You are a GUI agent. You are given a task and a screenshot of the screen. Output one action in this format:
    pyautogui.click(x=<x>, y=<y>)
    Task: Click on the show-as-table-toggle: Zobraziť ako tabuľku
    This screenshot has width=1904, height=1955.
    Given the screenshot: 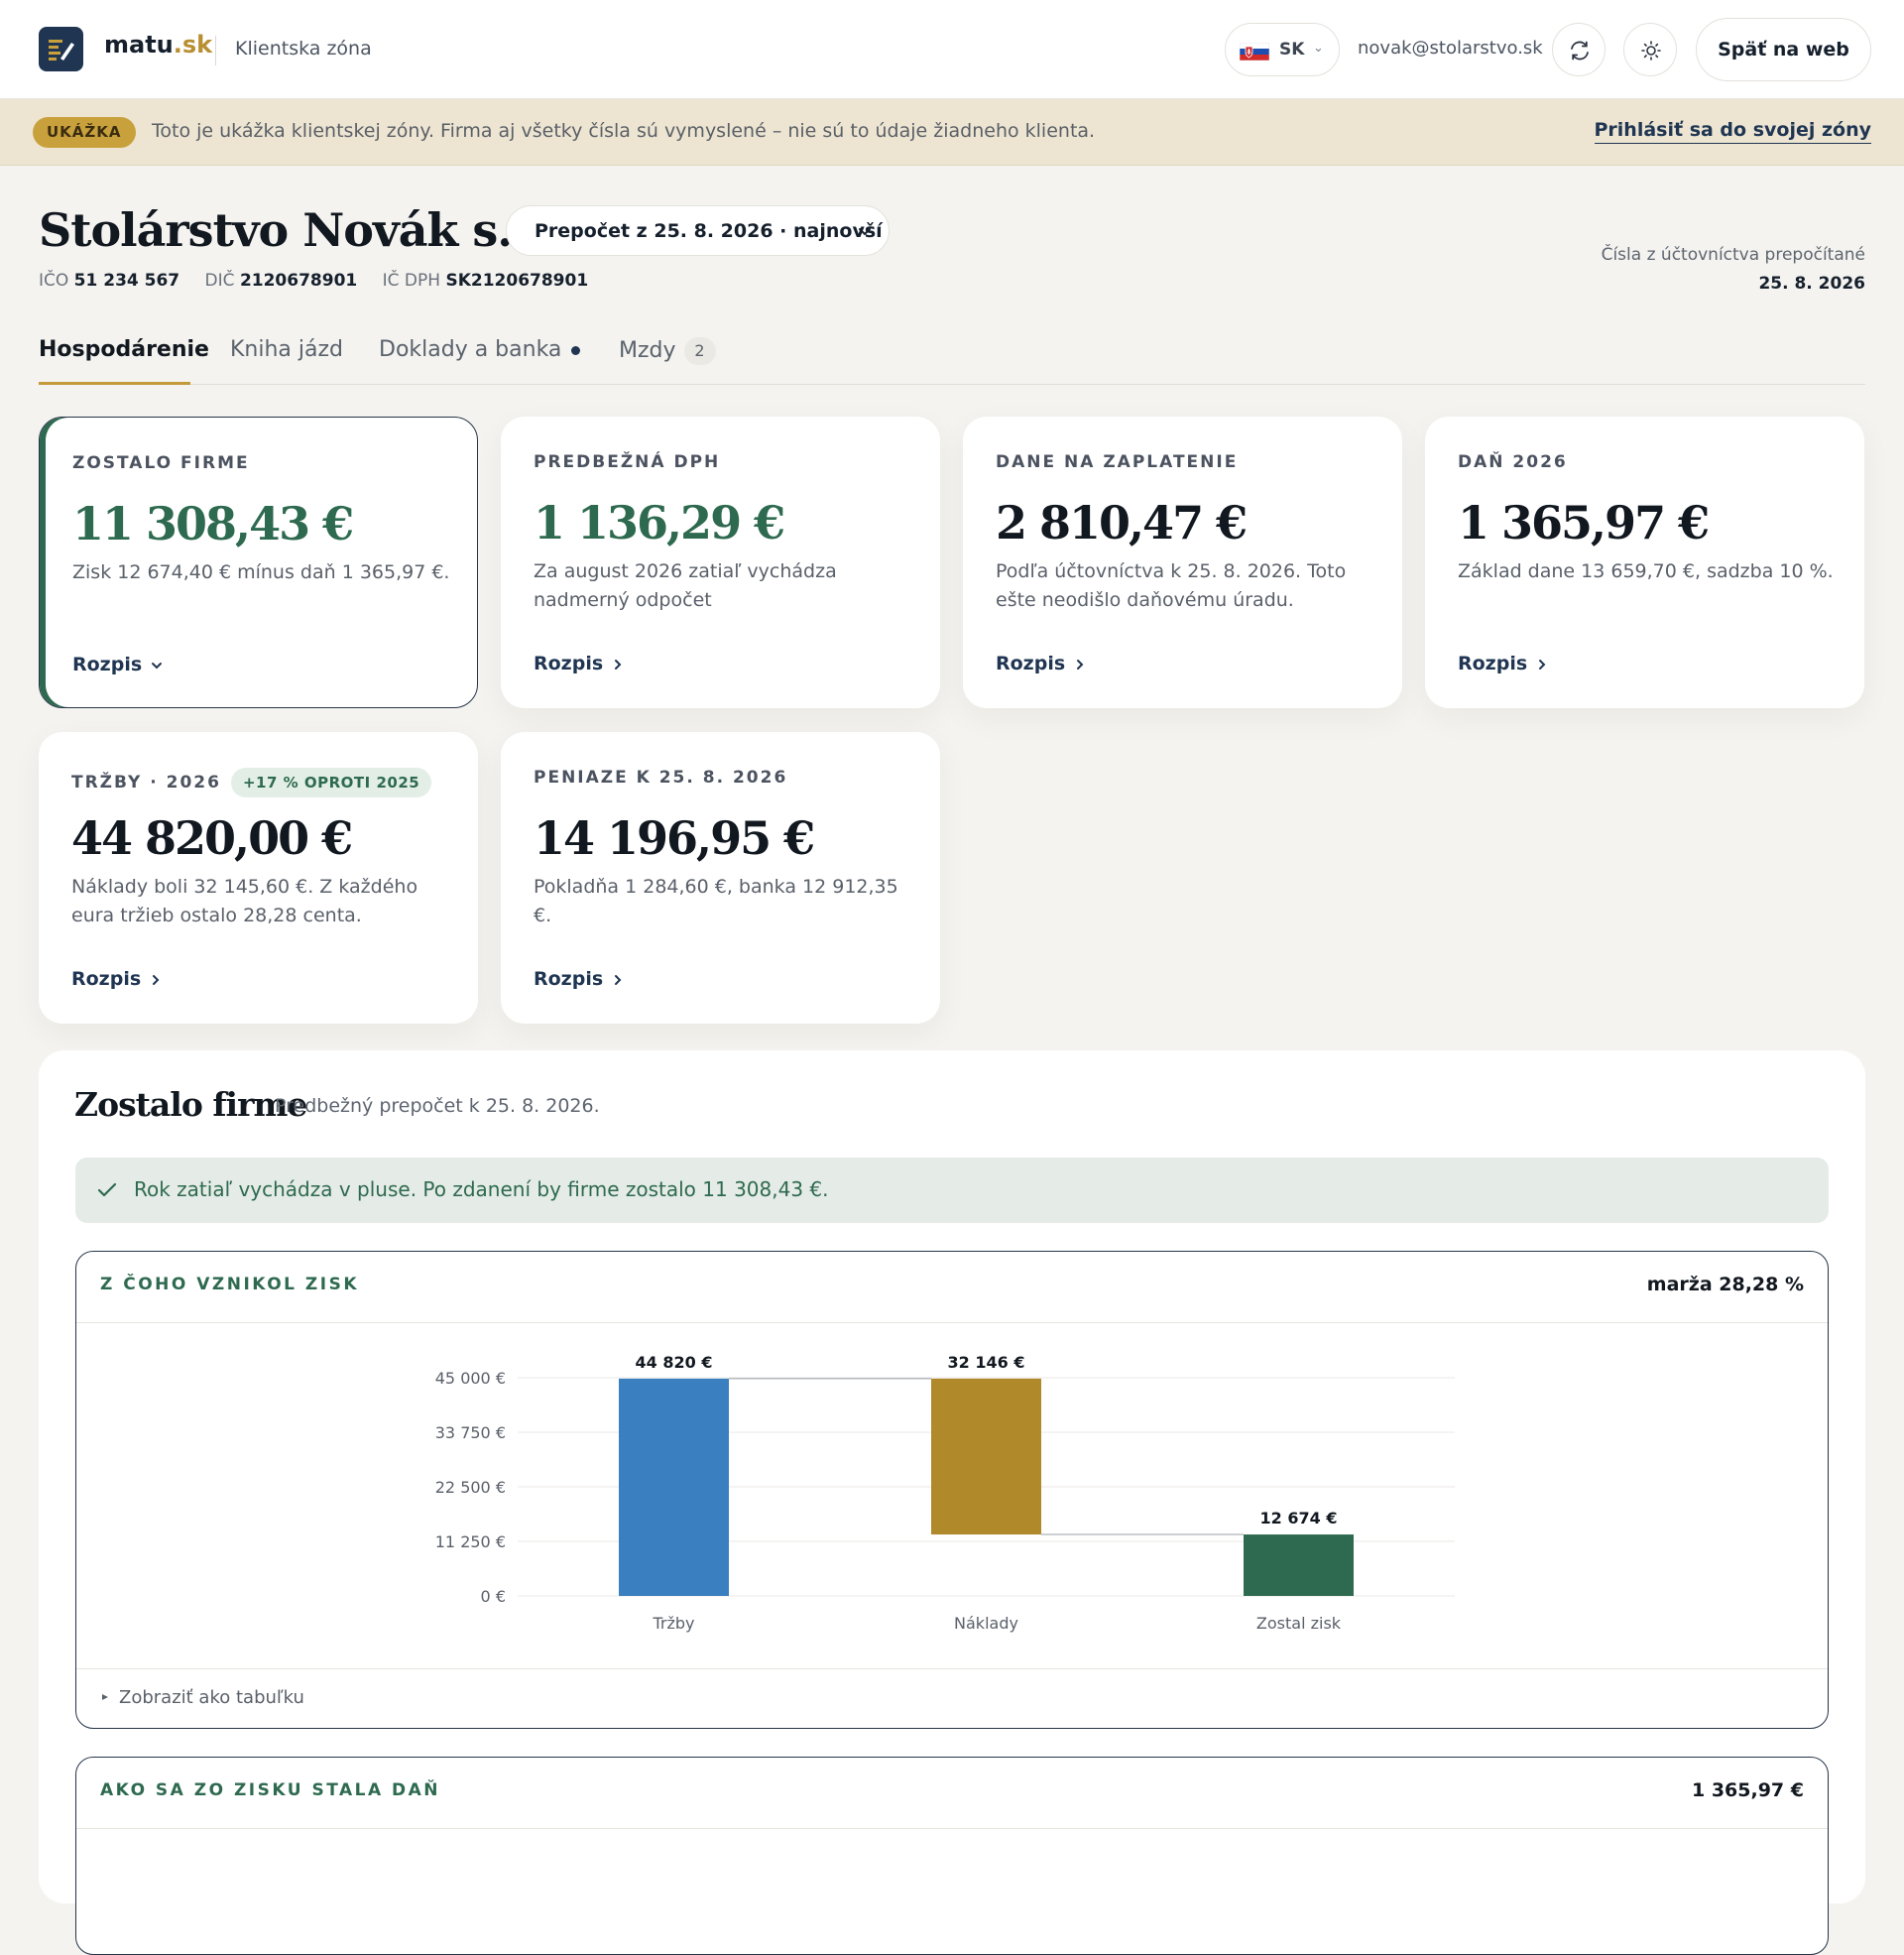 What is the action you would take?
    pyautogui.click(x=952, y=1698)
    